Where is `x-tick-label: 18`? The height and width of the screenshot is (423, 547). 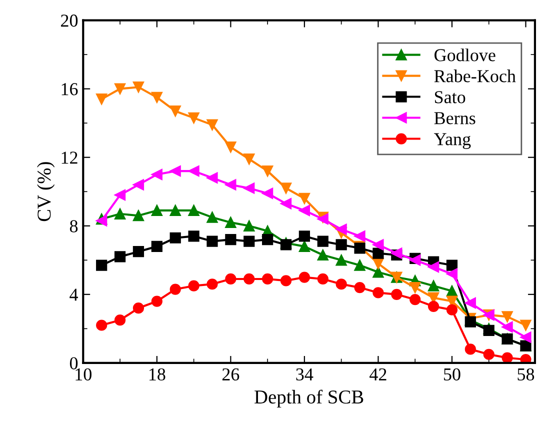 x-tick-label: 18 is located at coordinates (157, 374).